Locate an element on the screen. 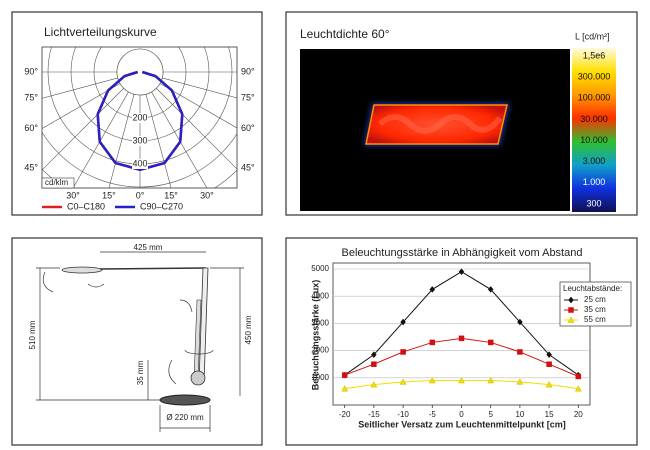  lamp-head is located at coordinates (82, 270).